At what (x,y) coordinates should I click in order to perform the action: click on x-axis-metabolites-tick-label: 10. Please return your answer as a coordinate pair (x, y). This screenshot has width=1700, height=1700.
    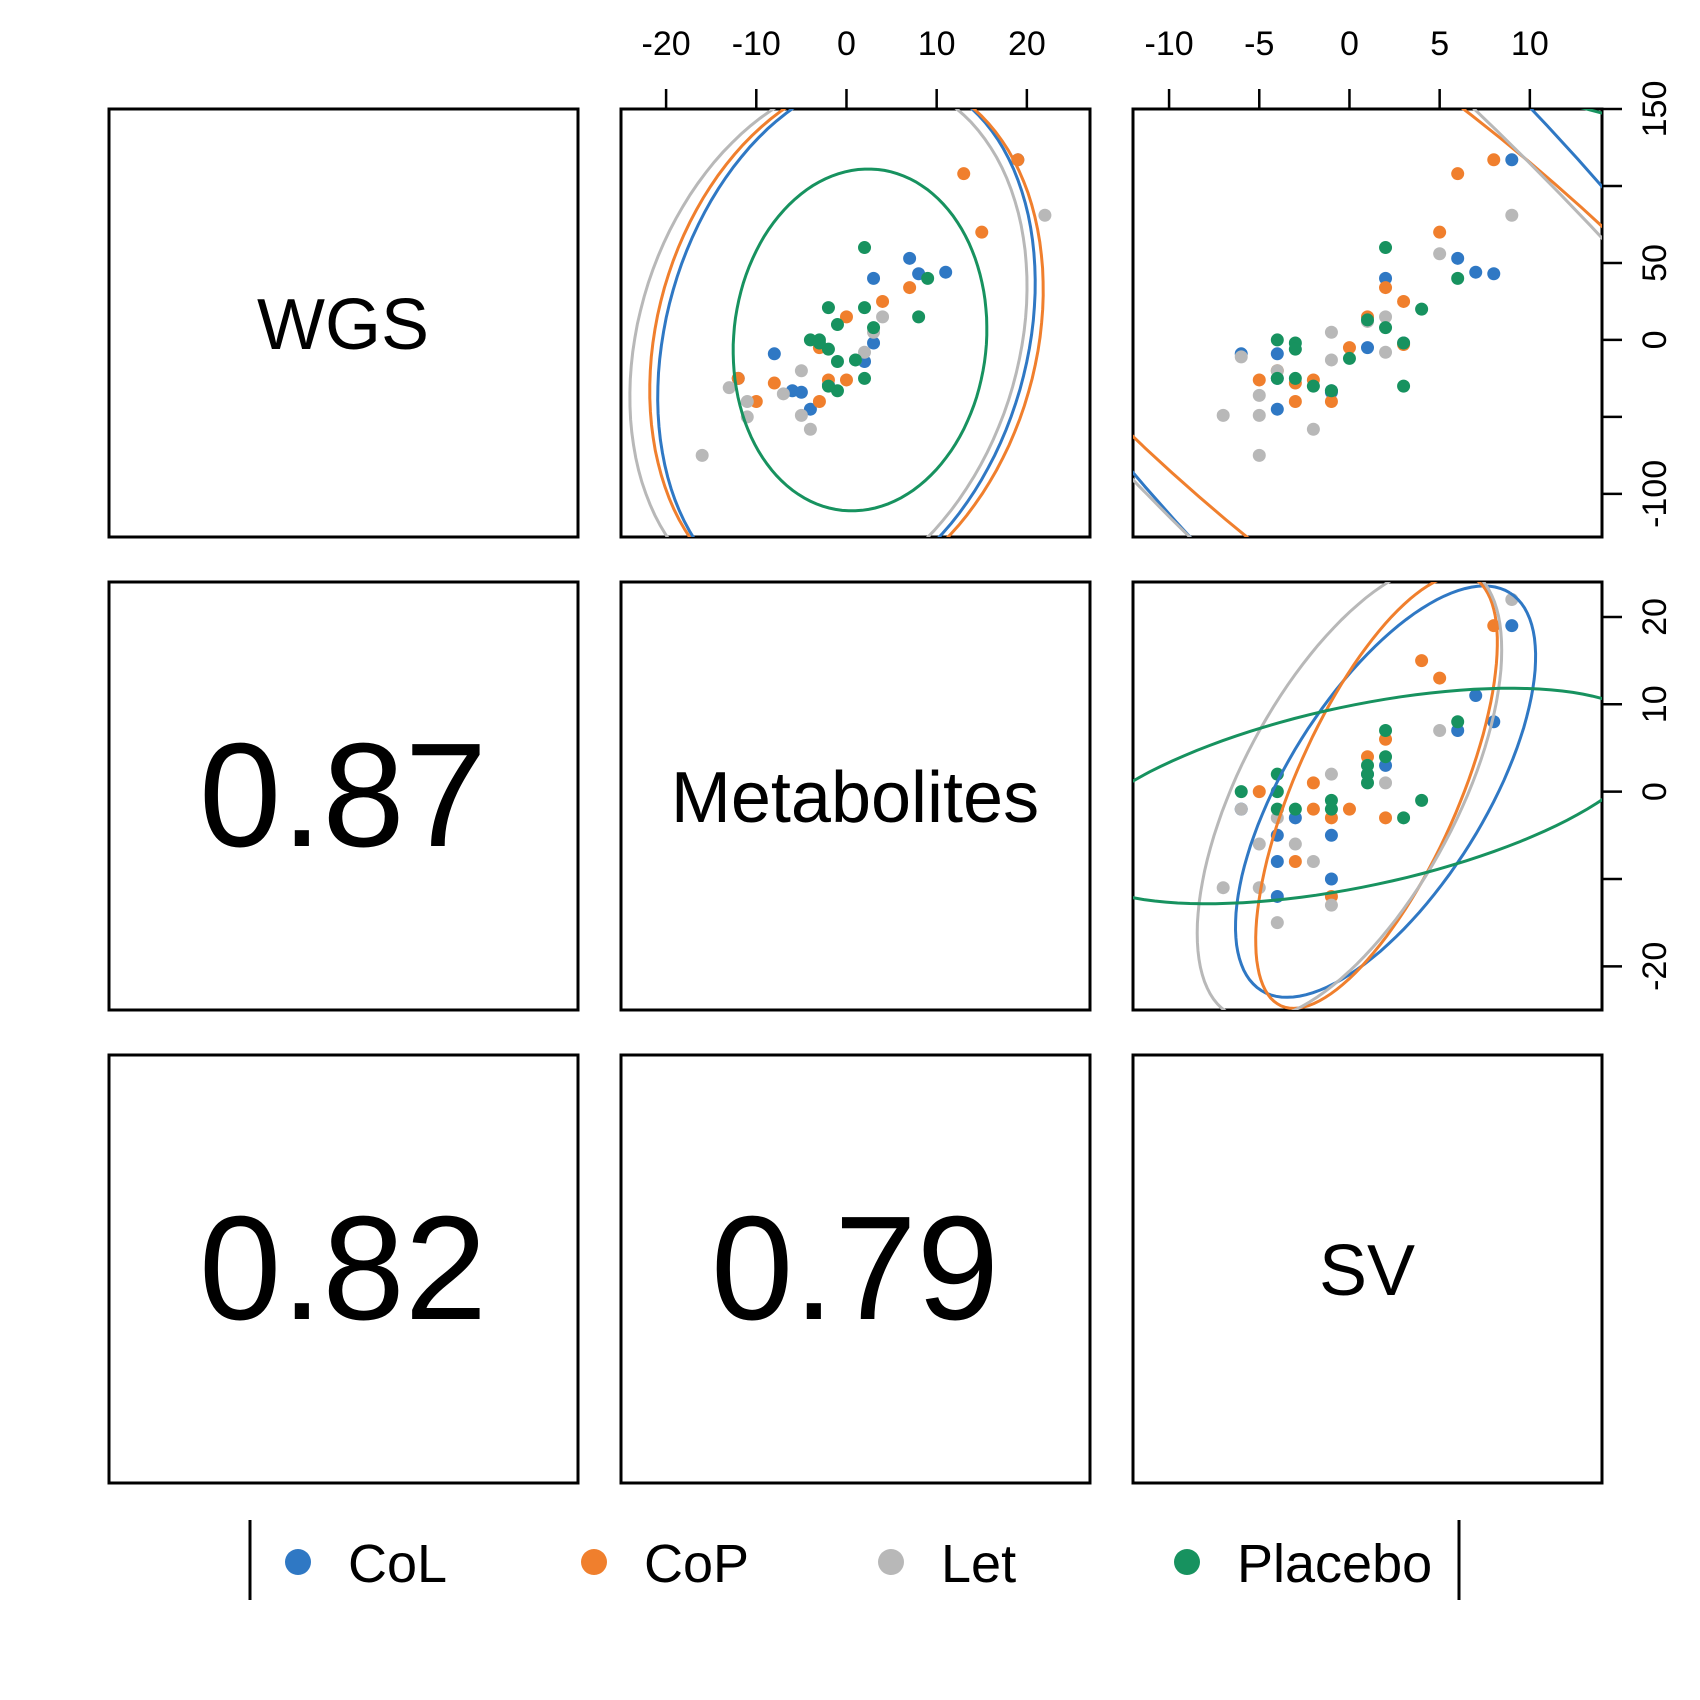
    Looking at the image, I should click on (937, 44).